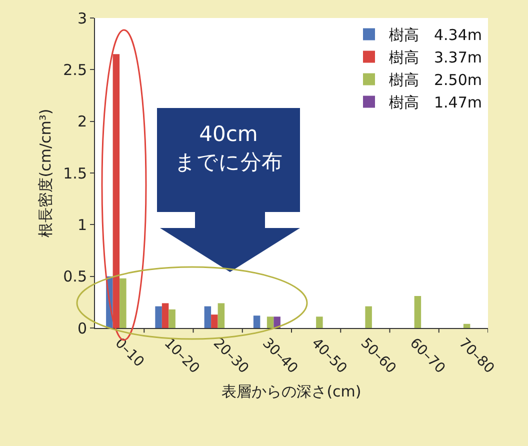  I want to click on x-axis-title: 表層からの深さ(cm), so click(292, 391).